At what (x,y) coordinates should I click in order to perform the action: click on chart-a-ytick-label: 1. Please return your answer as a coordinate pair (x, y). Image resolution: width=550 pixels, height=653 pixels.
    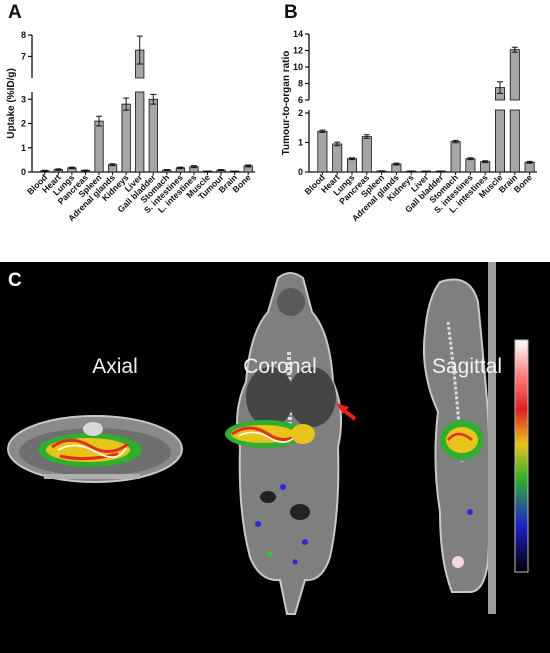
    Looking at the image, I should click on (23, 148).